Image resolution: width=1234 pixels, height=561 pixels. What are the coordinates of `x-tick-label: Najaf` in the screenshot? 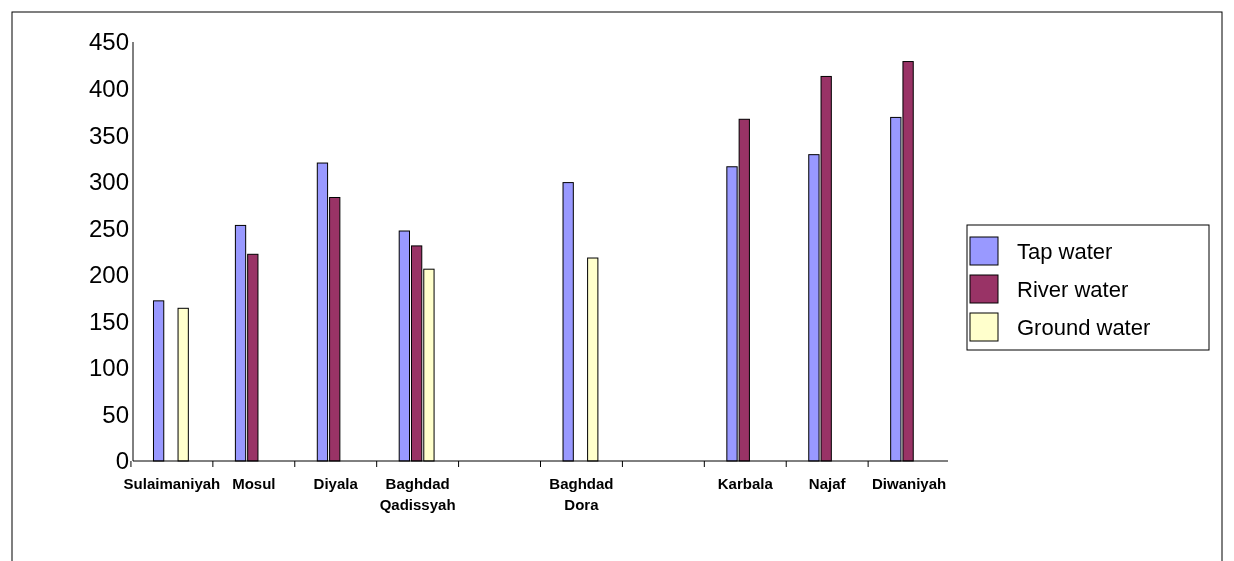 It's located at (827, 483).